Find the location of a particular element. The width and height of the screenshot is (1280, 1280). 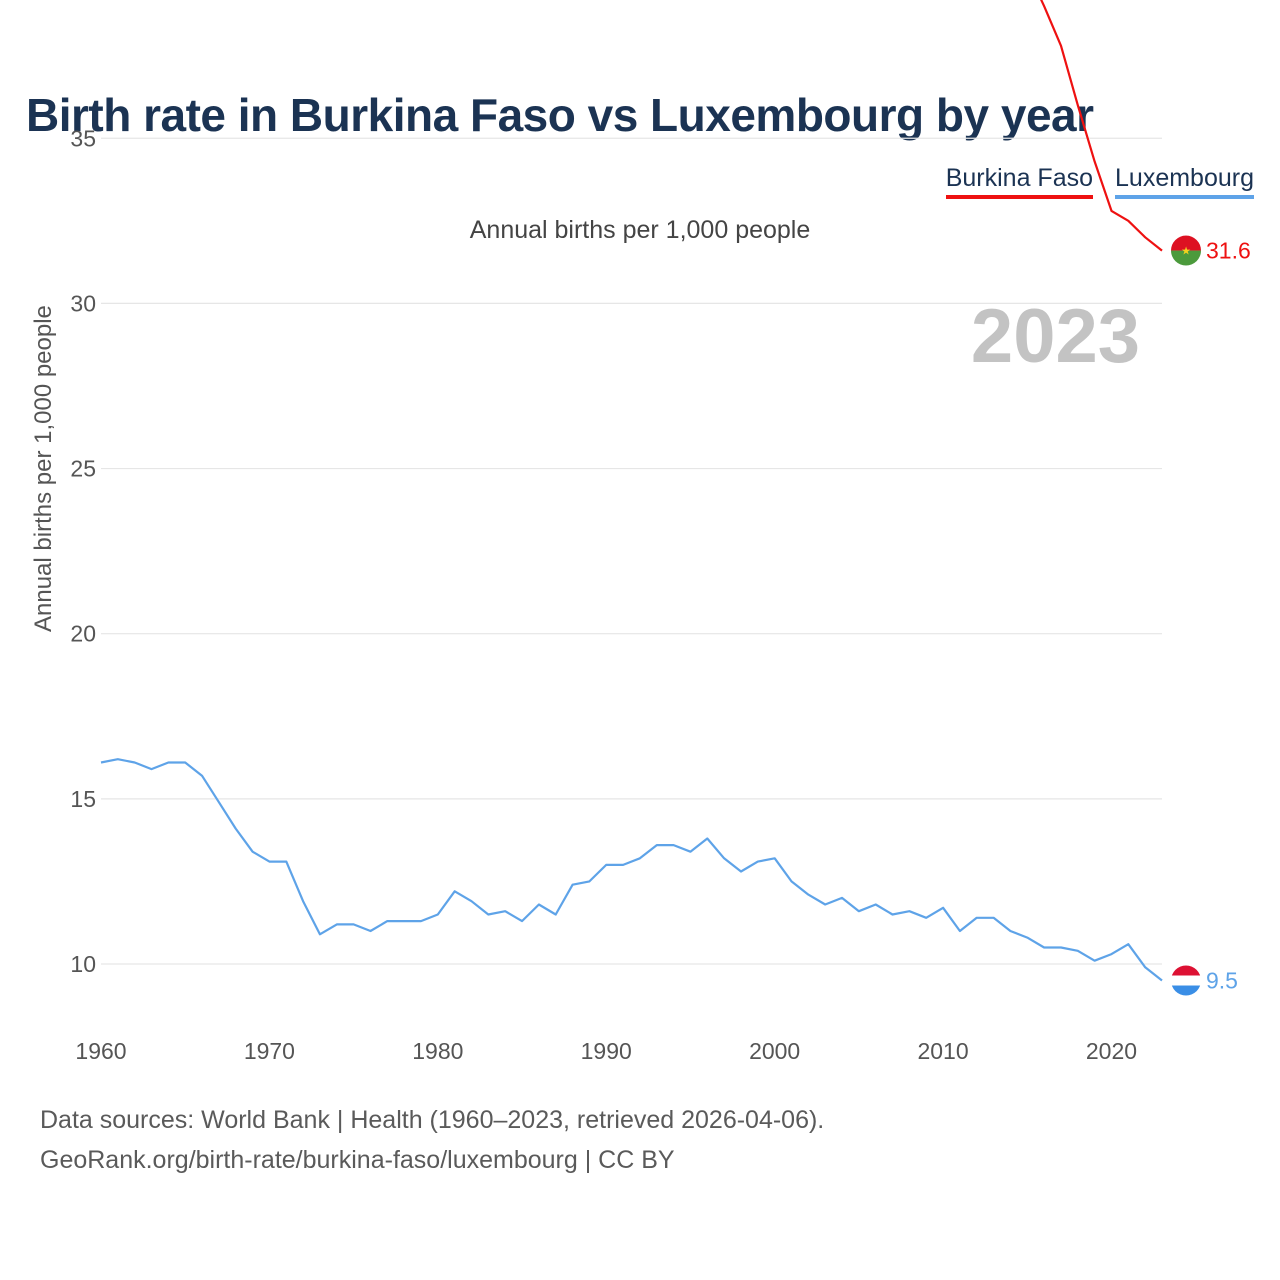

year-watermark: 2023 is located at coordinates (1055, 336).